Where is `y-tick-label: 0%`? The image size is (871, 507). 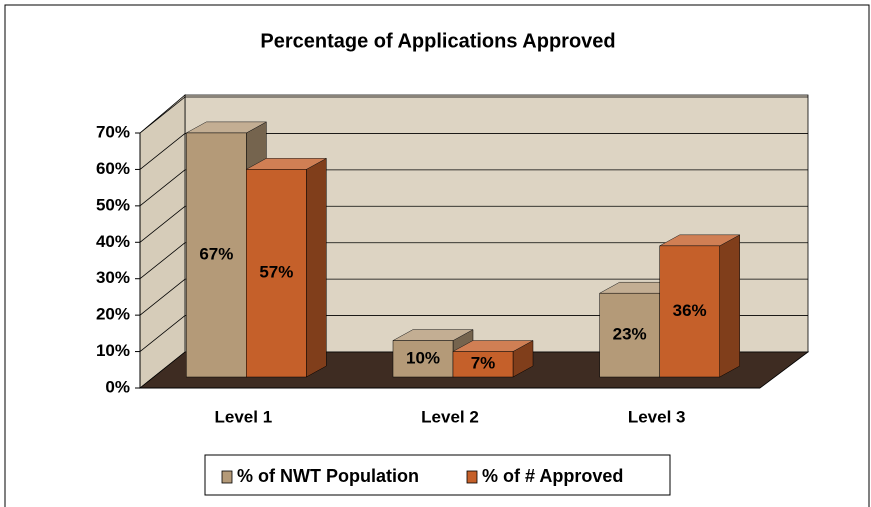 y-tick-label: 0% is located at coordinates (117, 386).